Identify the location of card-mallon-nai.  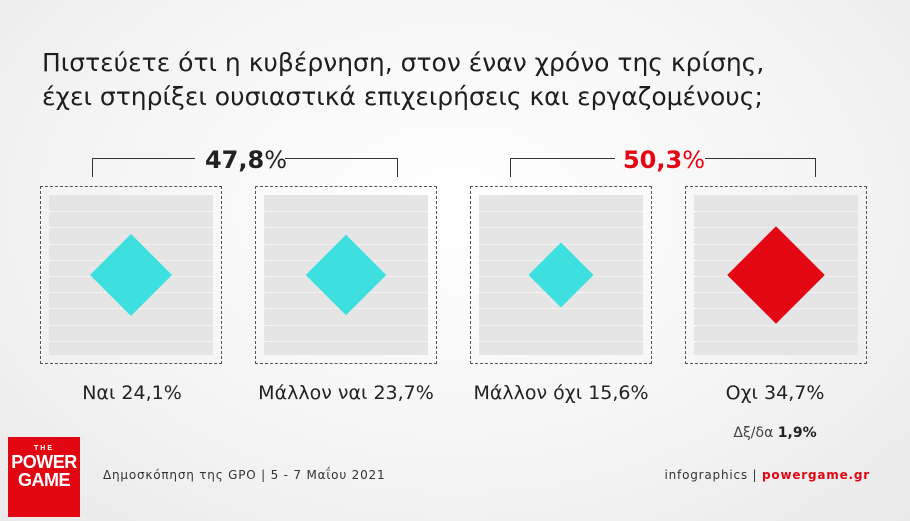
(346, 275).